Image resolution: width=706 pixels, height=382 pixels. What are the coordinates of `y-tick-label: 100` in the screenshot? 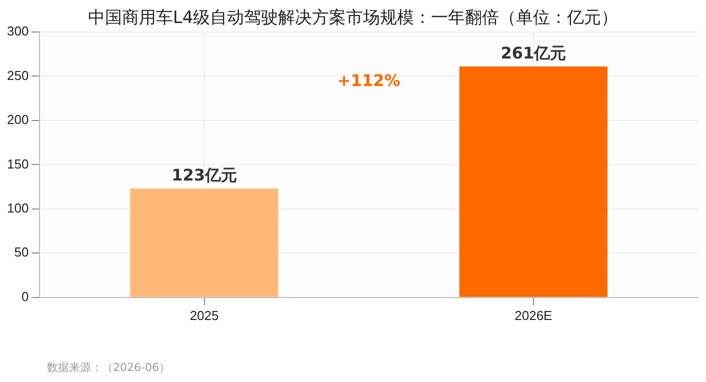 It's located at (17, 208).